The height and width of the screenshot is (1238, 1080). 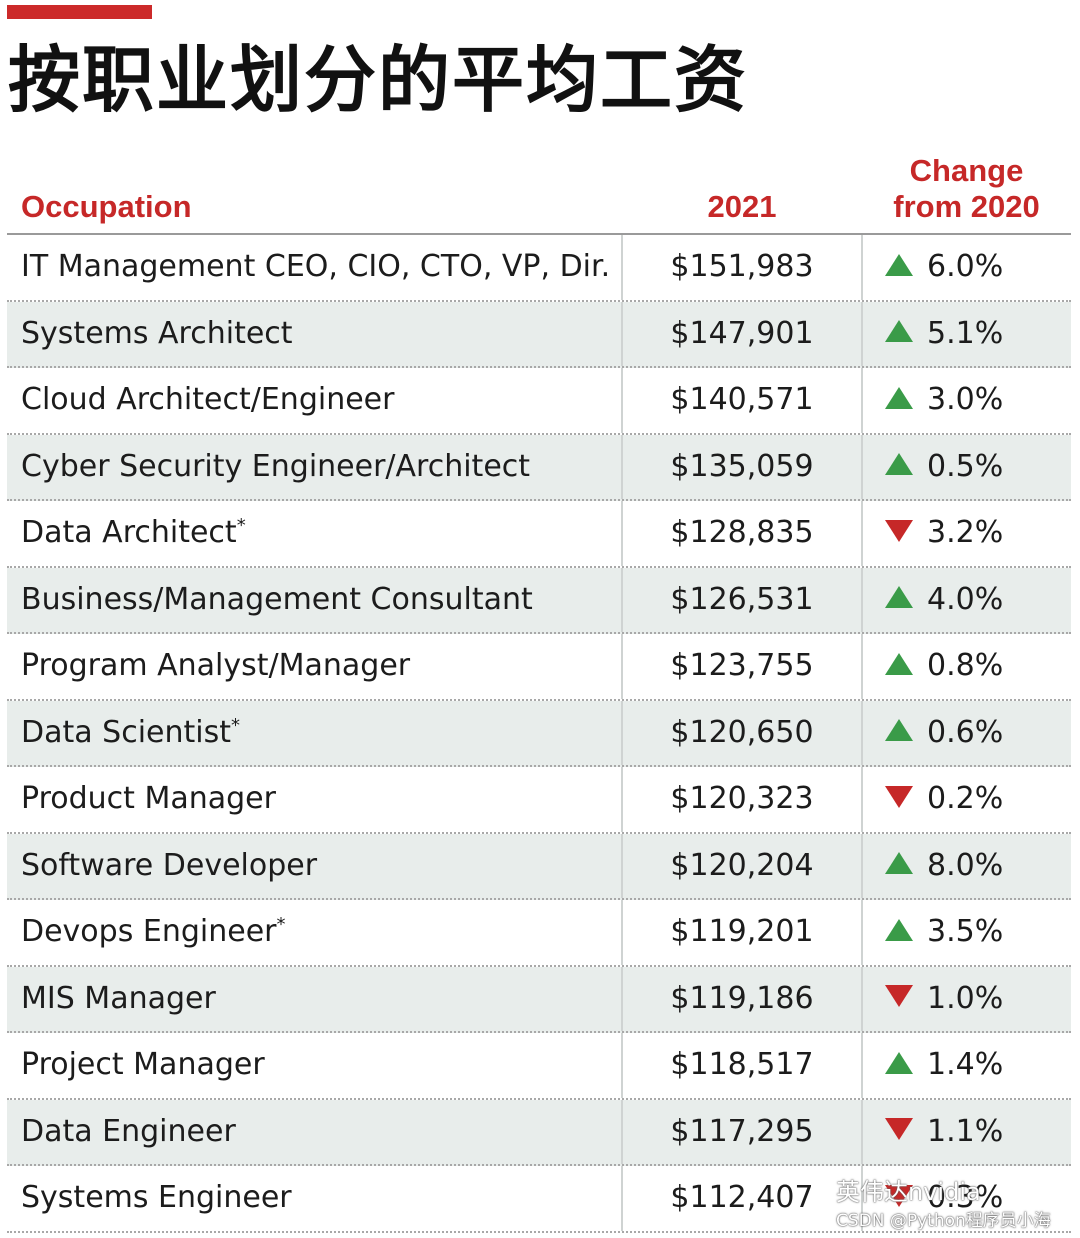 What do you see at coordinates (128, 1131) in the screenshot?
I see `occupation-label: Data Engineer` at bounding box center [128, 1131].